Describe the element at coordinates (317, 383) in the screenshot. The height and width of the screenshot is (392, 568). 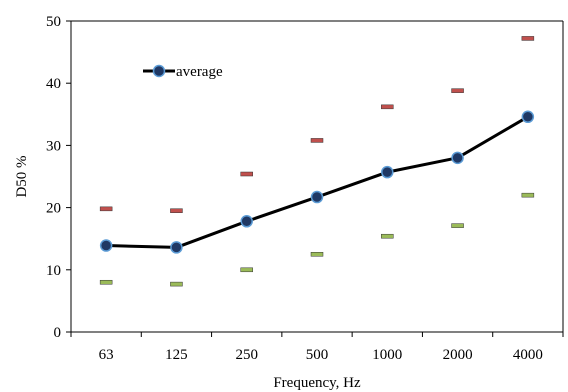
I see `x-axis-title: Frequency, Hz` at that location.